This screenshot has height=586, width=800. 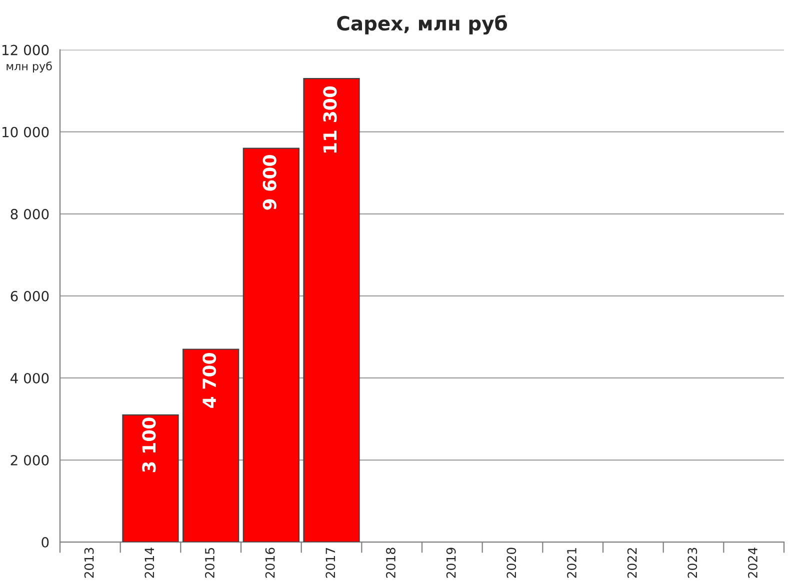 I want to click on x-tick-label: 2022, so click(x=632, y=563).